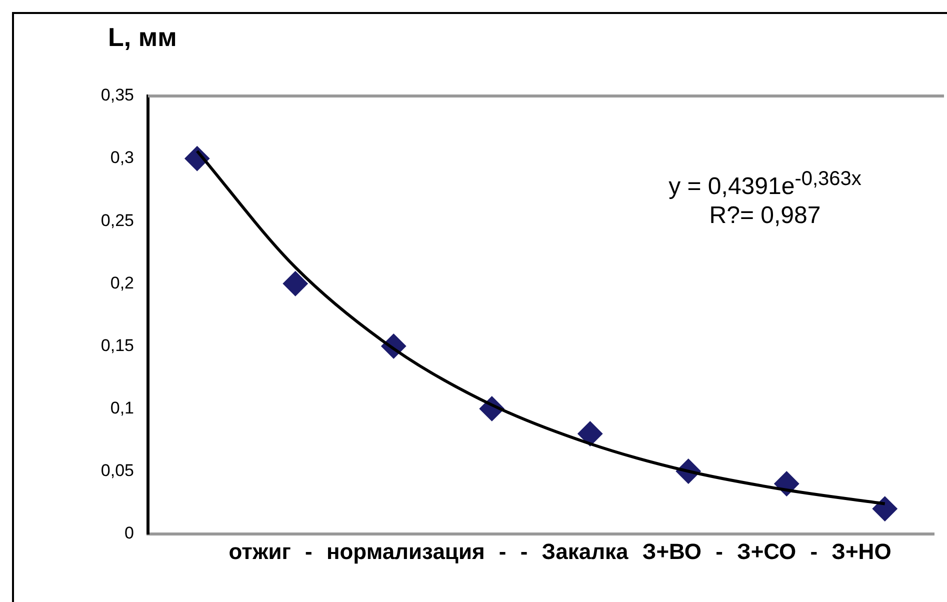 The width and height of the screenshot is (947, 602). What do you see at coordinates (129, 532) in the screenshot?
I see `y-tick-label: 0` at bounding box center [129, 532].